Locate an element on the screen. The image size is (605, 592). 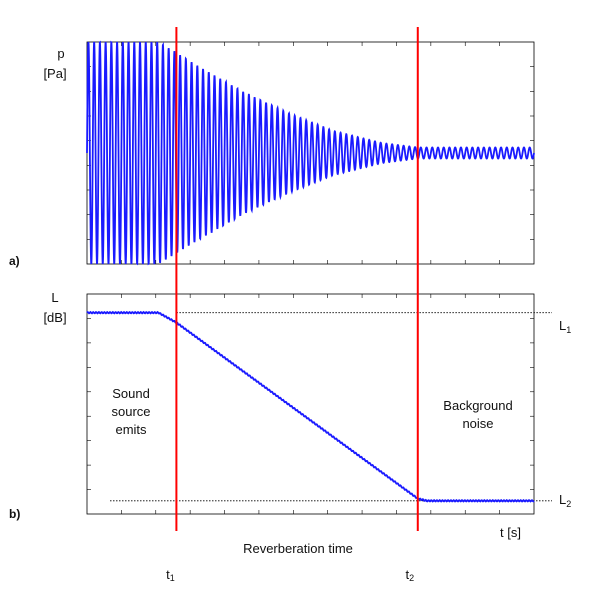
annotation-sound-source-line-3: emits is located at coordinates (131, 429).